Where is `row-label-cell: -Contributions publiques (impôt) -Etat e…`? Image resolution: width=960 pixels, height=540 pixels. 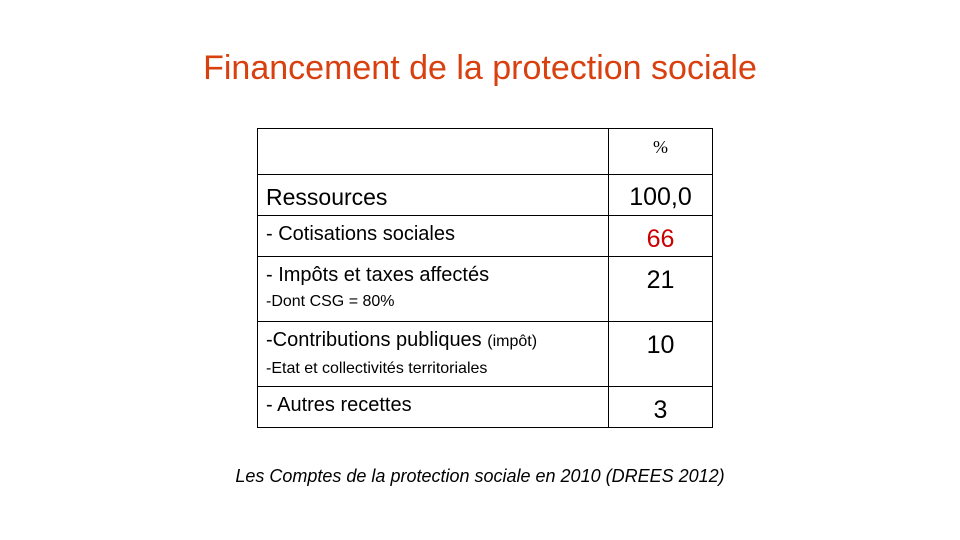 row-label-cell: -Contributions publiques (impôt) -Etat e… is located at coordinates (433, 354).